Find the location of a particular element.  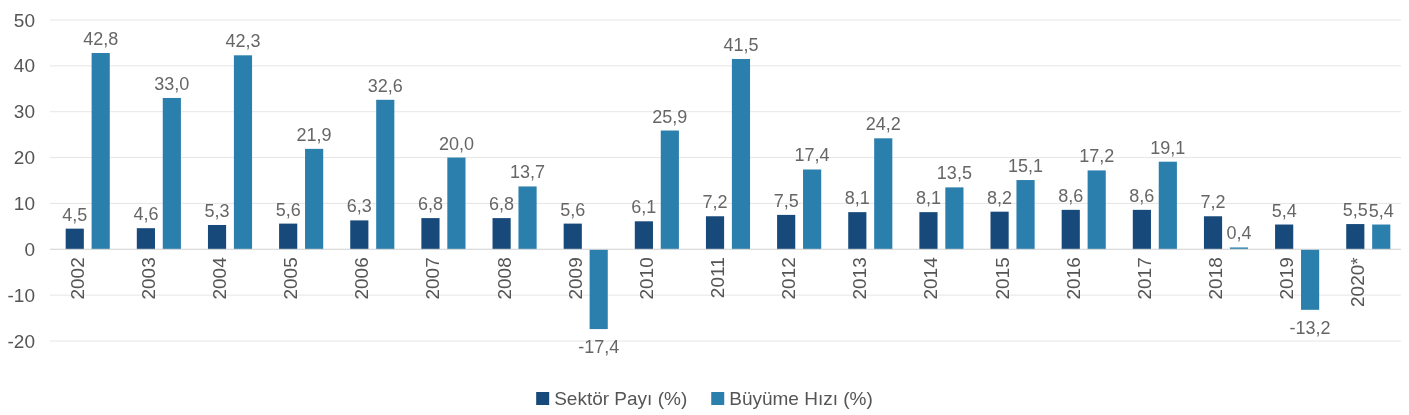

x-tick-label: 2016 is located at coordinates (1073, 278).